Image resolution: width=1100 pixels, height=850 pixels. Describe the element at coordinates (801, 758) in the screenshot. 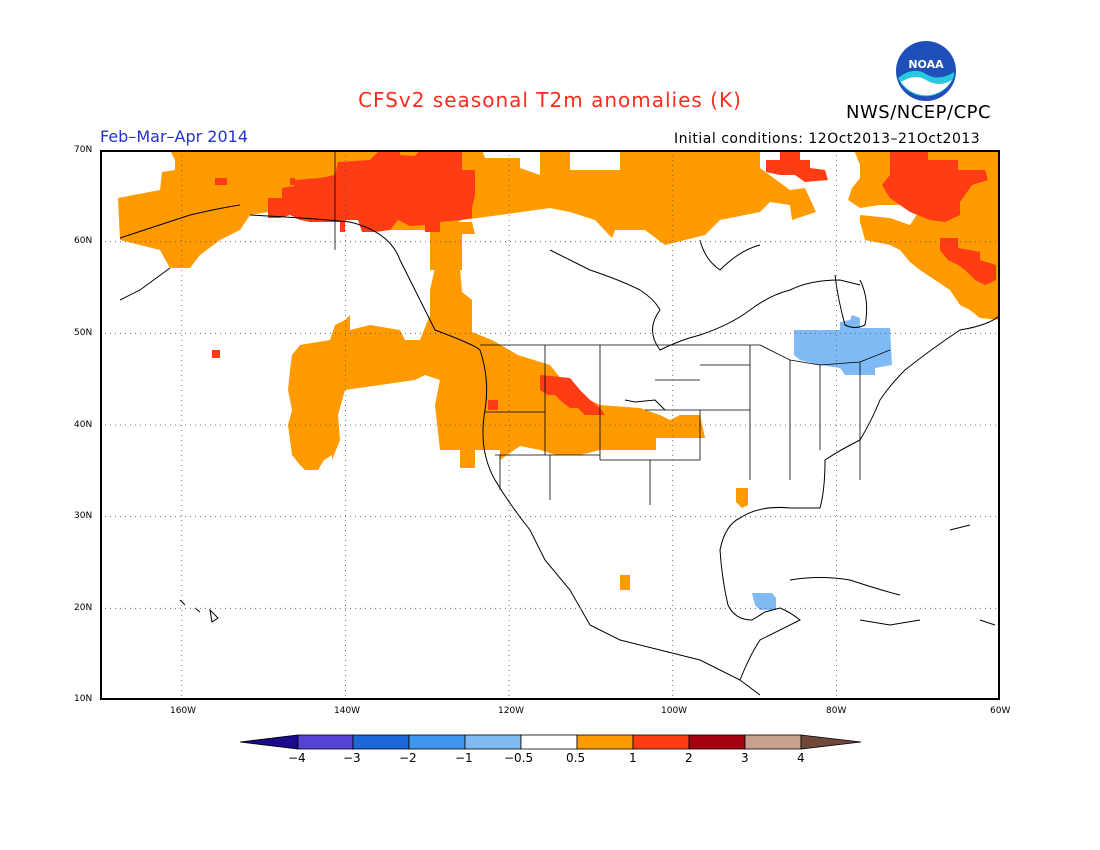

I see `legend-label-4: 4` at that location.